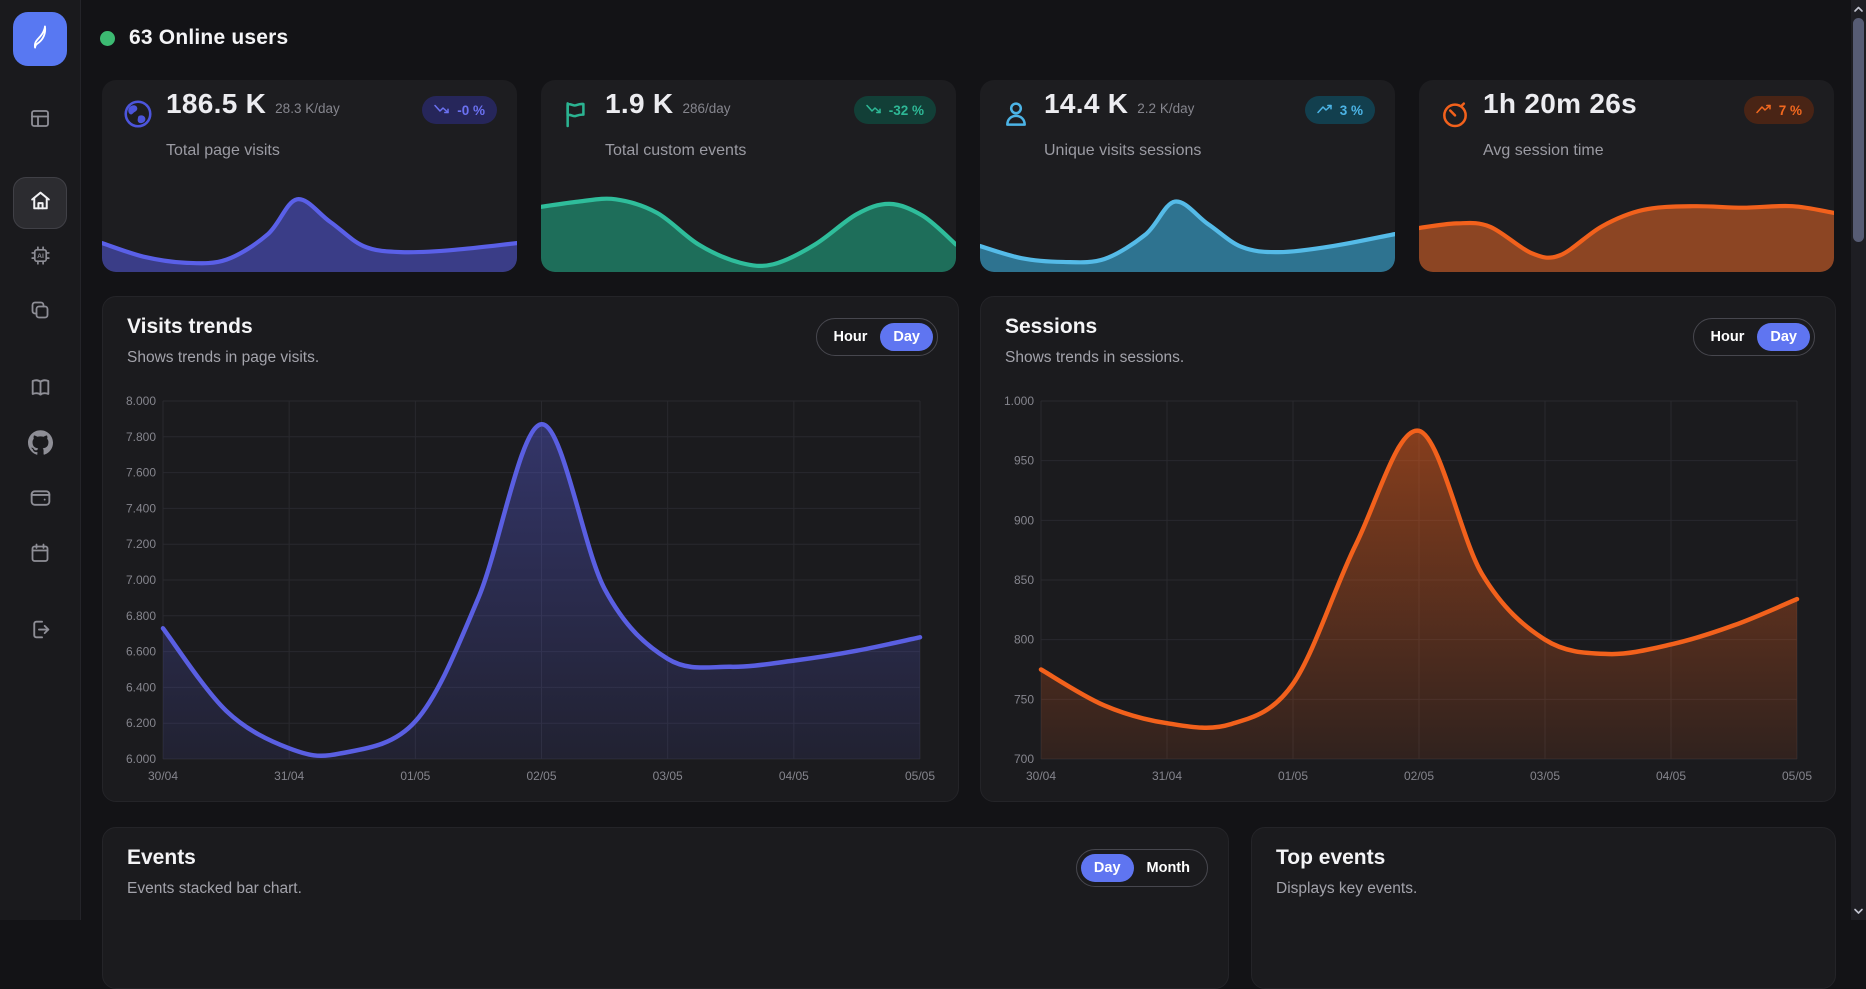  What do you see at coordinates (141, 687) in the screenshot?
I see `y-tick-label: 6.400` at bounding box center [141, 687].